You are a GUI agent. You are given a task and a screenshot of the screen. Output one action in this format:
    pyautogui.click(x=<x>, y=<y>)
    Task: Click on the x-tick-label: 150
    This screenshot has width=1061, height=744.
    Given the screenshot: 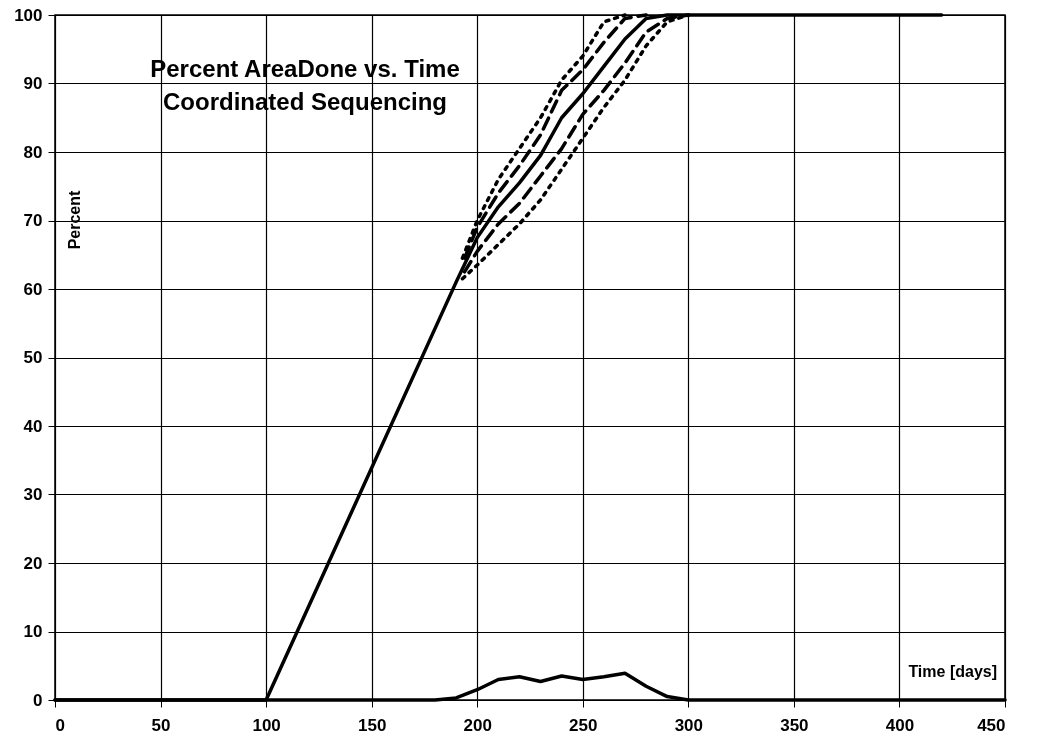 What is the action you would take?
    pyautogui.click(x=372, y=725)
    